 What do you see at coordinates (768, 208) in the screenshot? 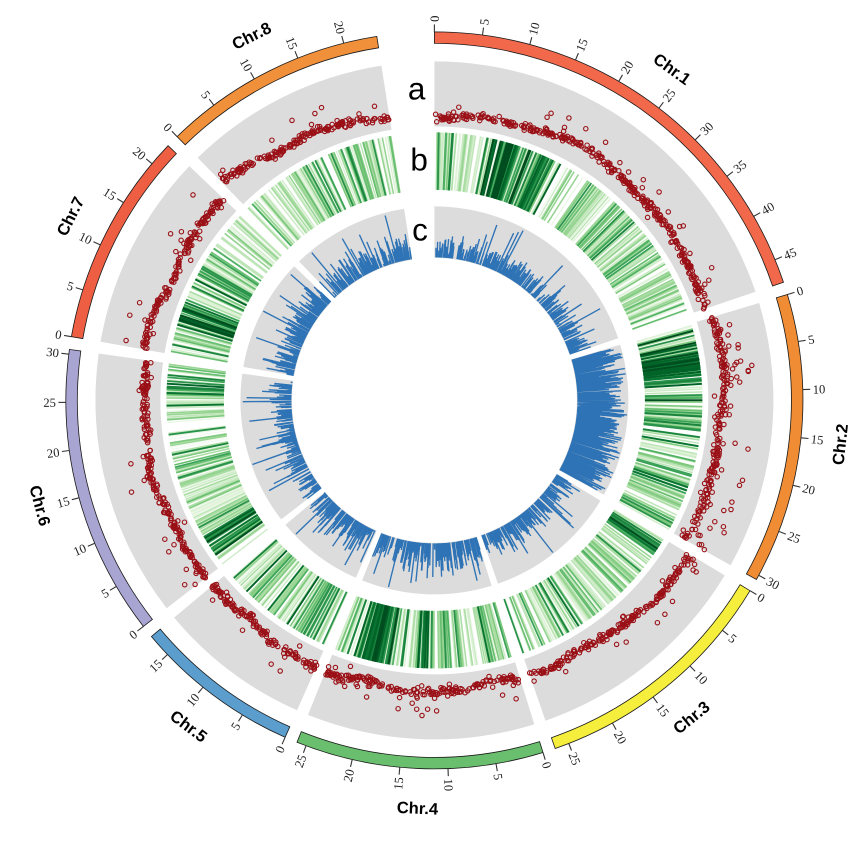
I see `svg-text: 40` at bounding box center [768, 208].